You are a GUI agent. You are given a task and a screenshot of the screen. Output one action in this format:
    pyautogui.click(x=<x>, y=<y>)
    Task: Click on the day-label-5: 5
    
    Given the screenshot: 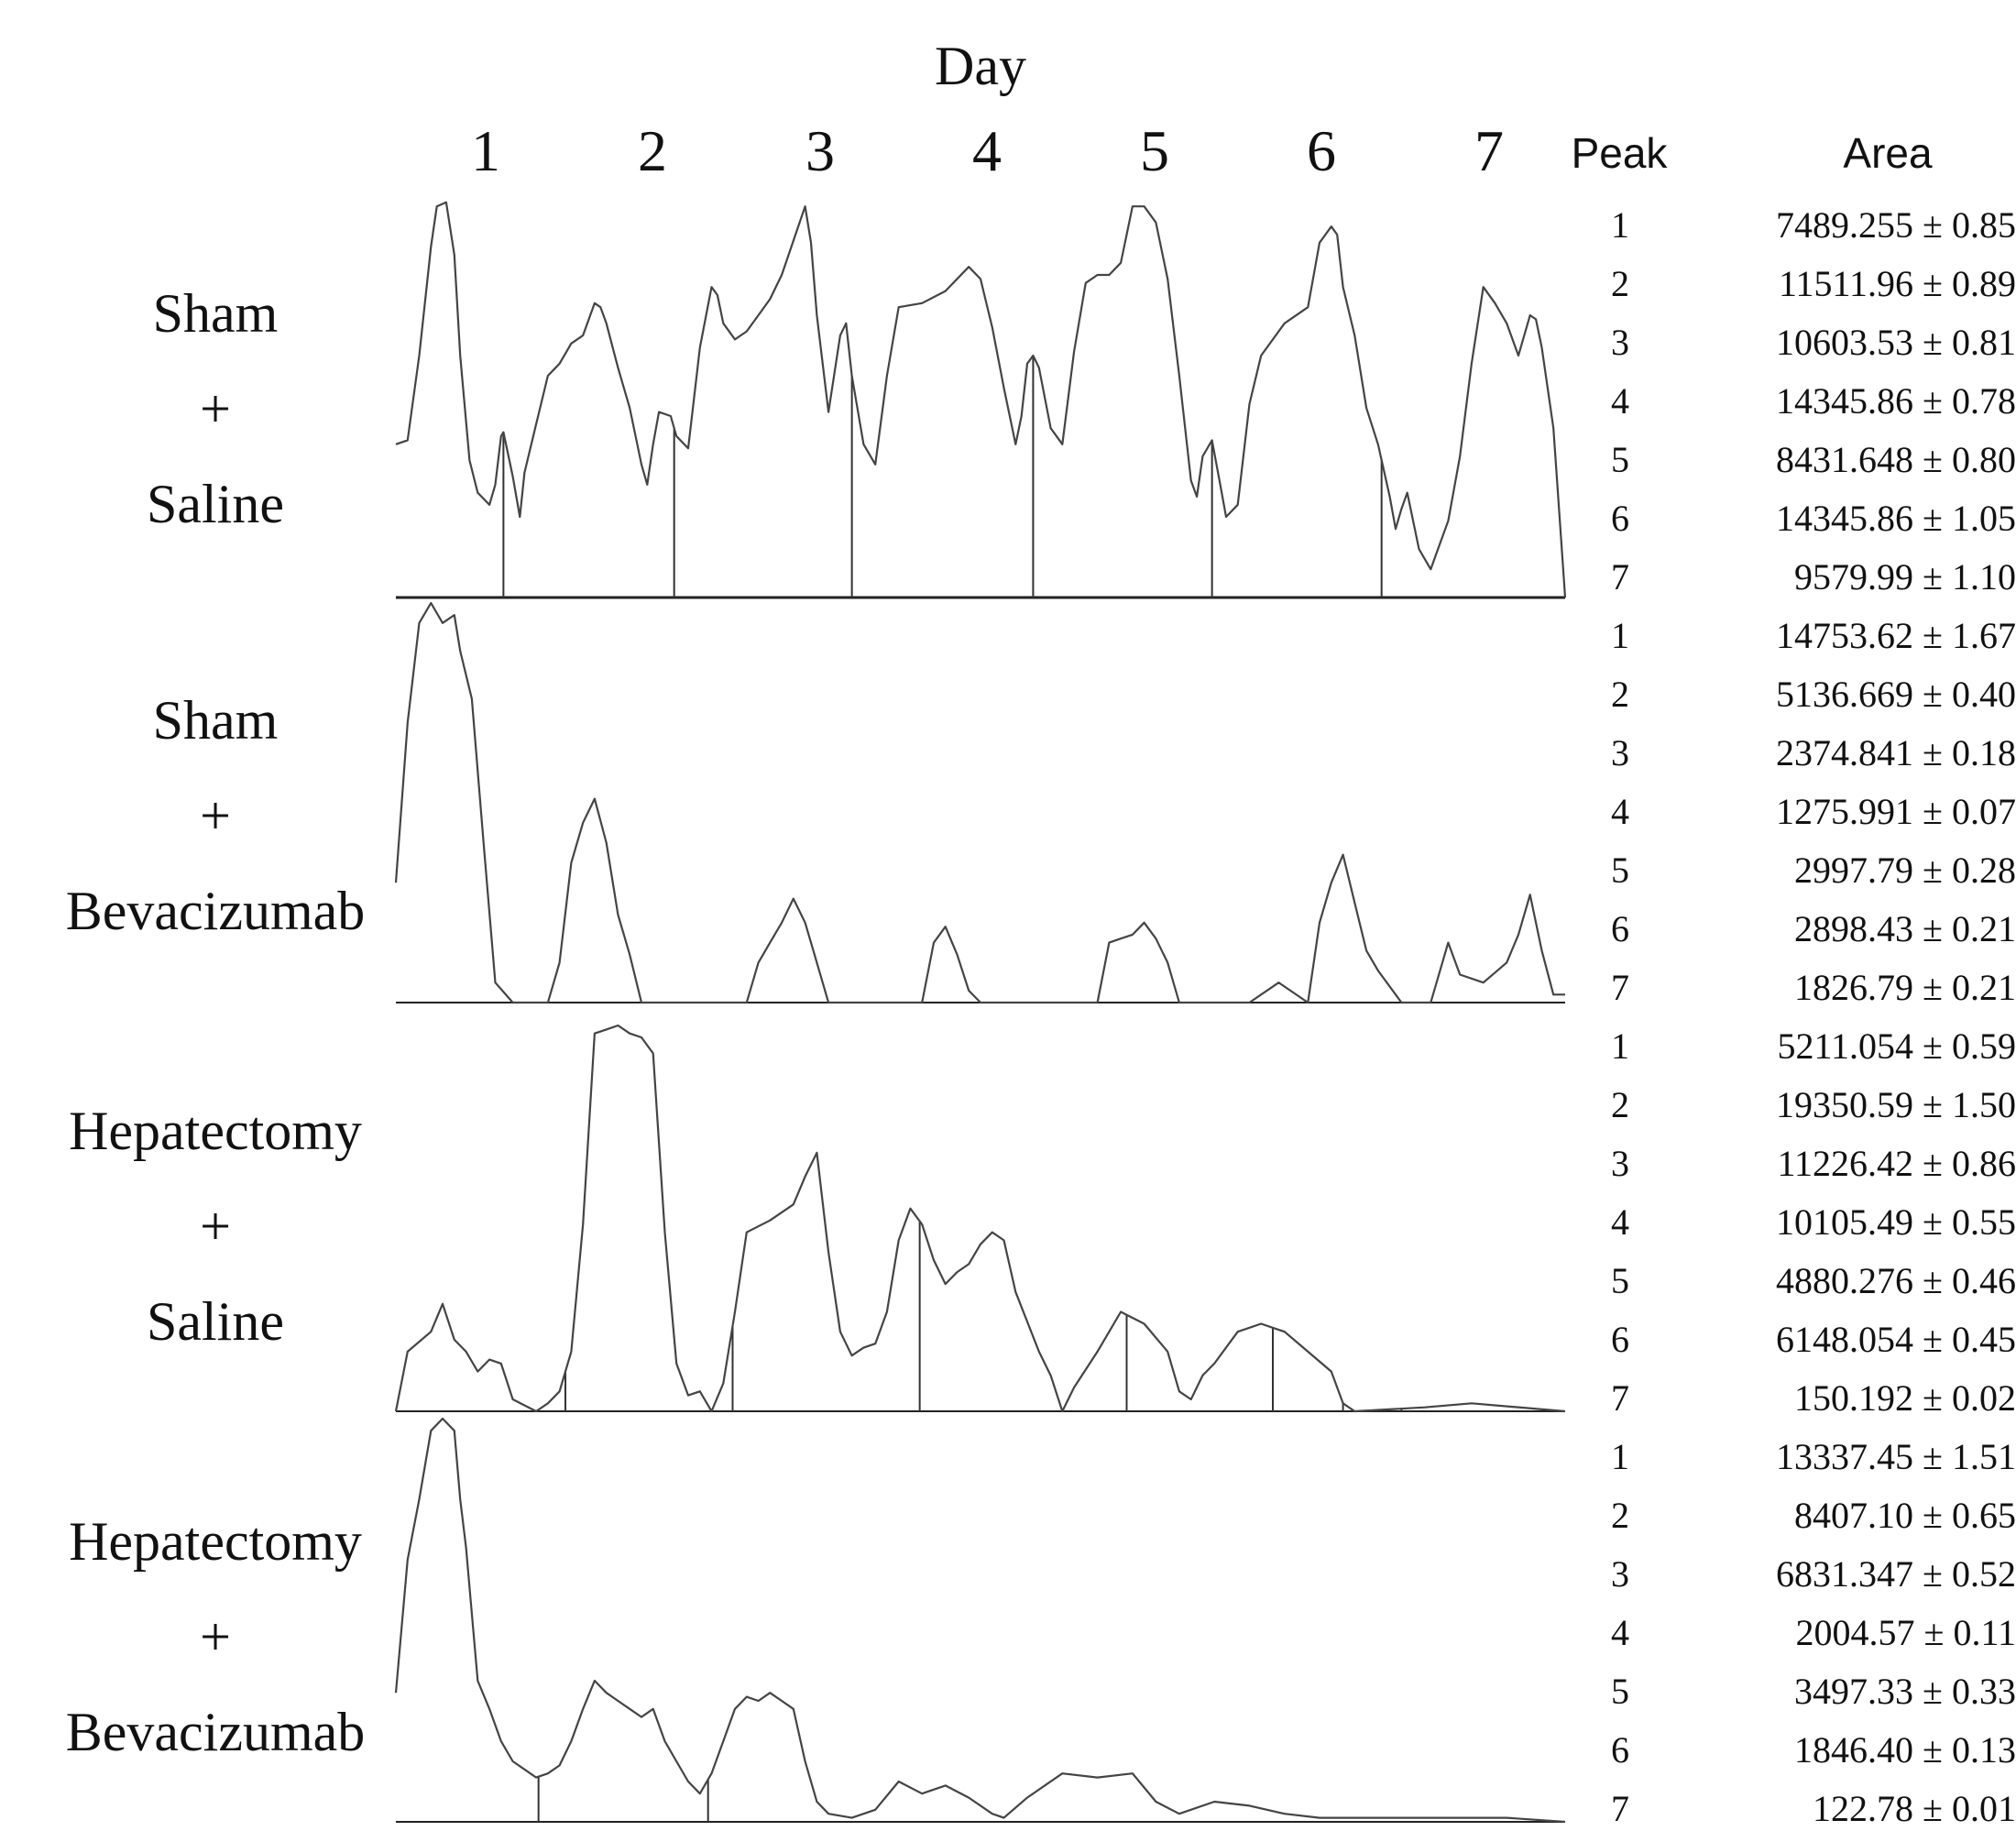 What is the action you would take?
    pyautogui.click(x=1154, y=150)
    